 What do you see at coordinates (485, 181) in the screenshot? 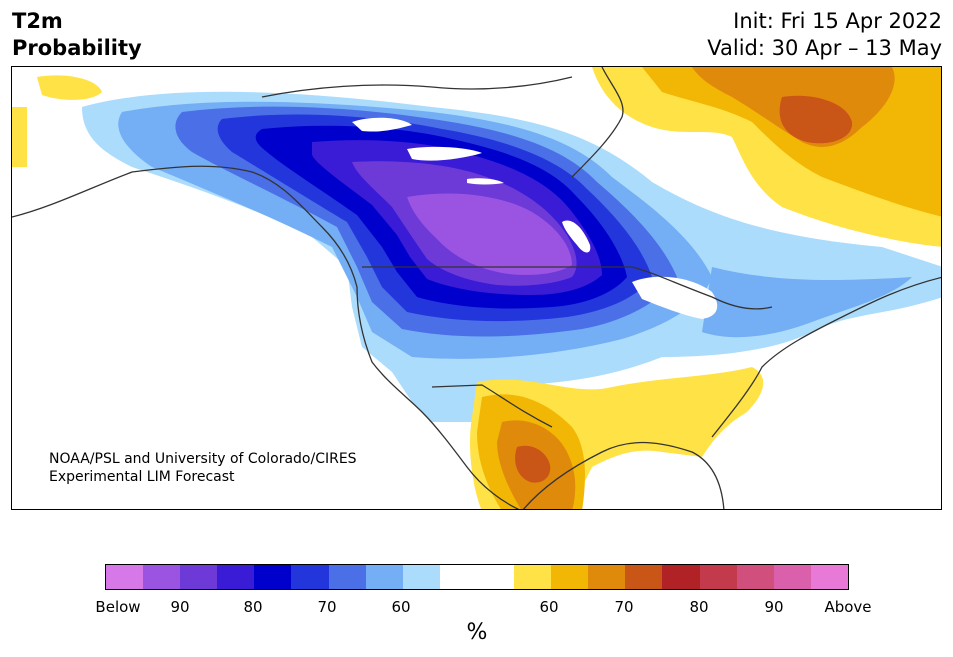
I see `lake-athabasca` at bounding box center [485, 181].